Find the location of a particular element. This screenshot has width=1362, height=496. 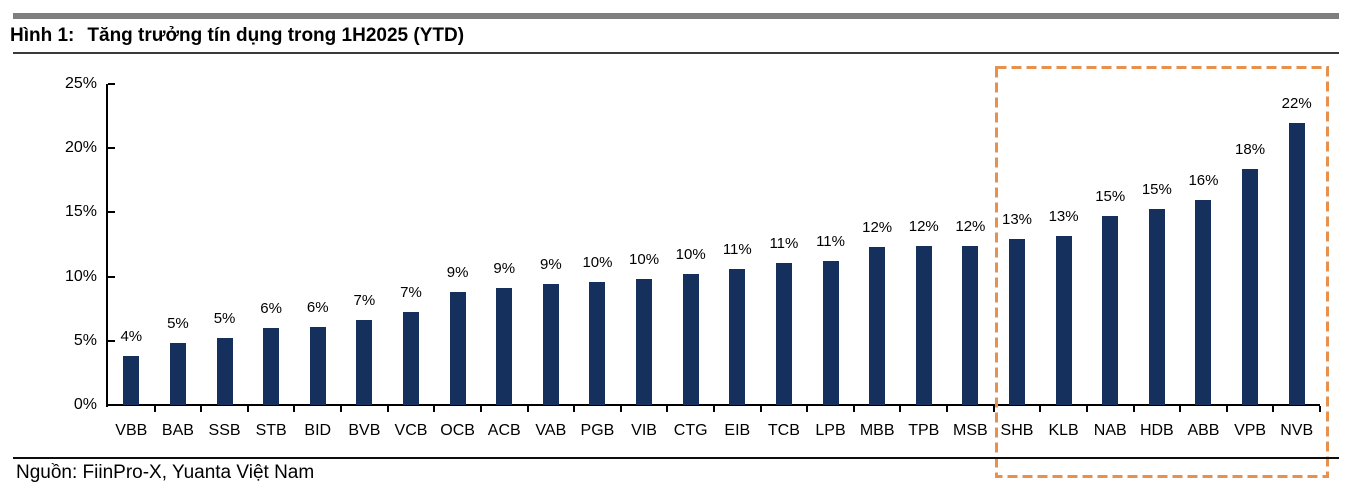

x-axis-category-label: MBB is located at coordinates (877, 430).